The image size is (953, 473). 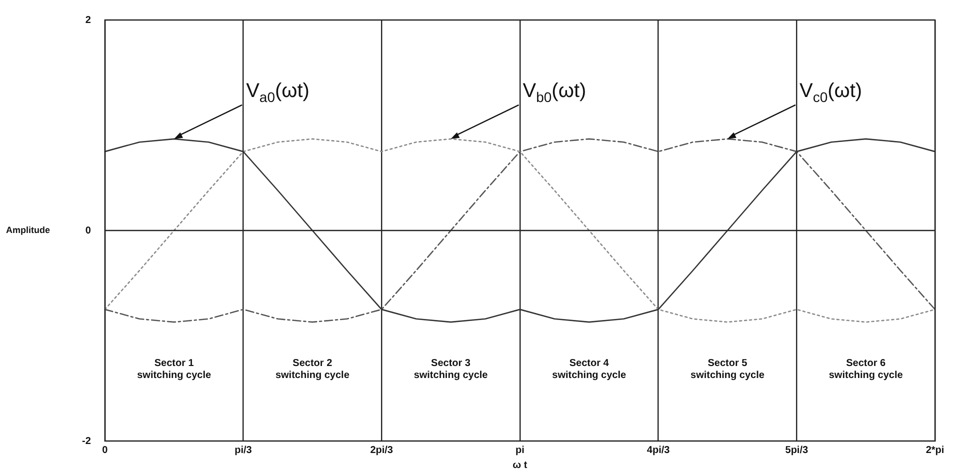 I want to click on x-tick-label: 2*pi, so click(x=935, y=450).